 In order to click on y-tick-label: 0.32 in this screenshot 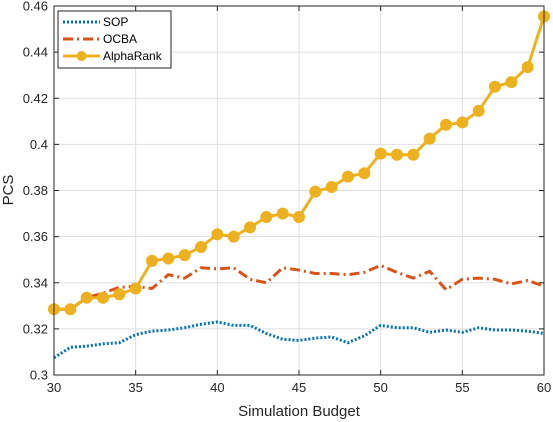, I will do `click(35, 328)`.